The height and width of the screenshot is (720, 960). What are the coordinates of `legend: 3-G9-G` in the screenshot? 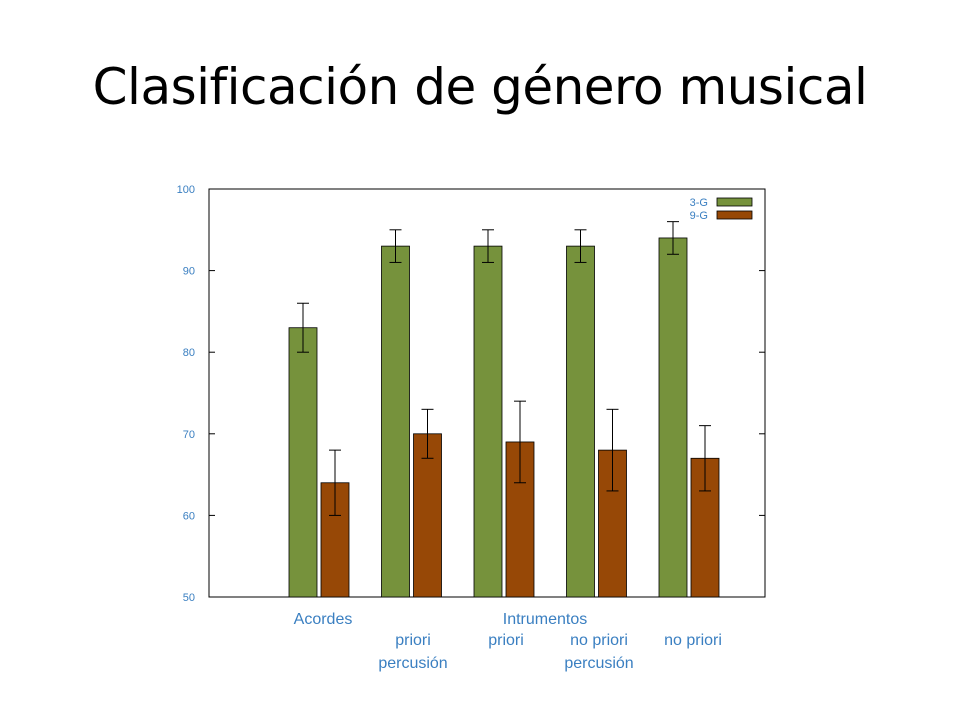 It's located at (721, 209).